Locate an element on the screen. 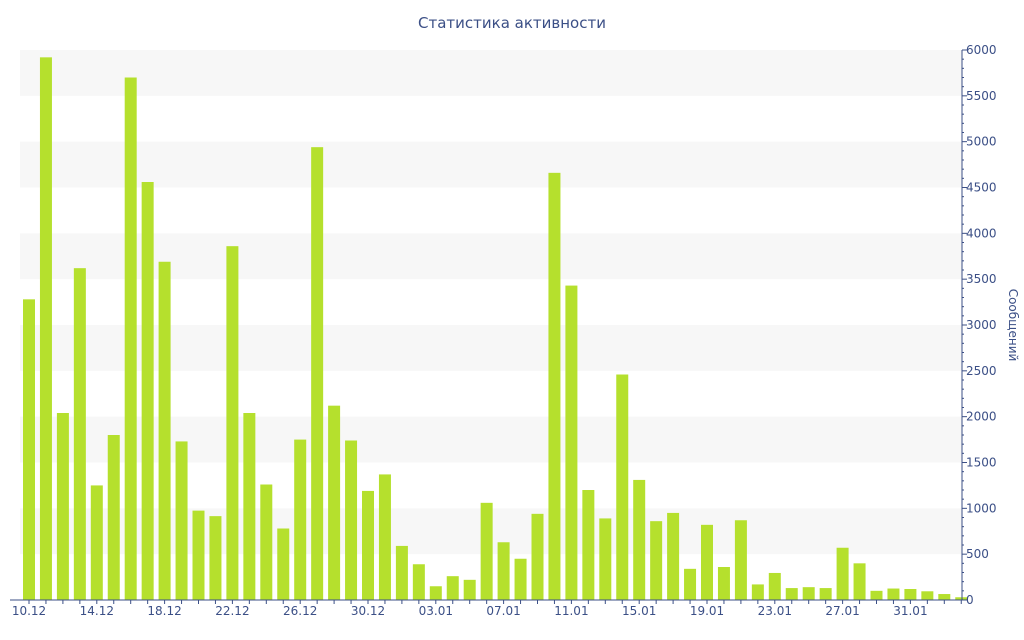 The height and width of the screenshot is (640, 1024). y-tick-label: 5000 is located at coordinates (981, 142).